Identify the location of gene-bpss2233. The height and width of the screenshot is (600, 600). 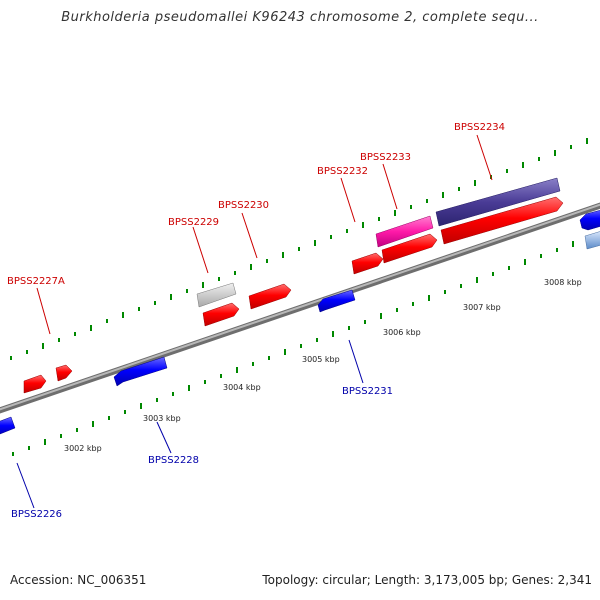
(404, 231).